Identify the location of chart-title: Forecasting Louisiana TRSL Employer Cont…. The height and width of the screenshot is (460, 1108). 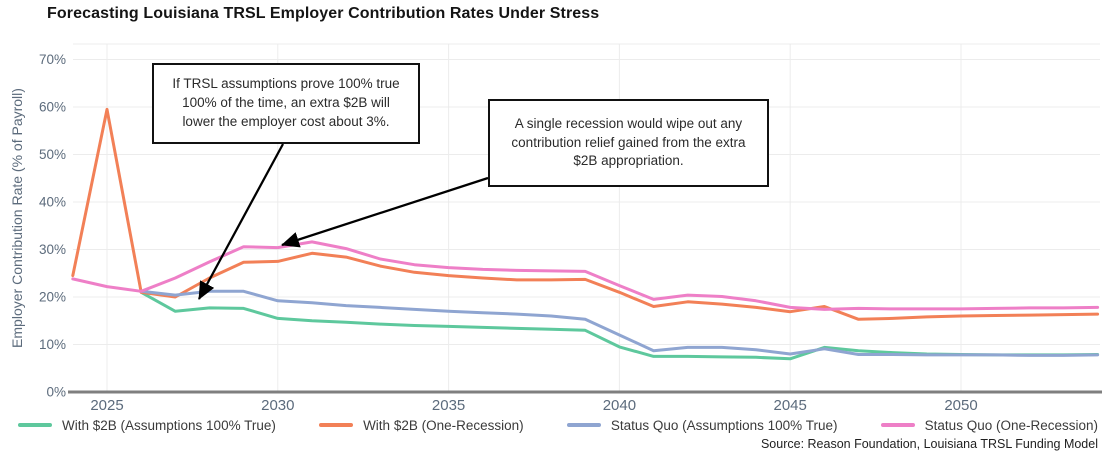
(323, 13).